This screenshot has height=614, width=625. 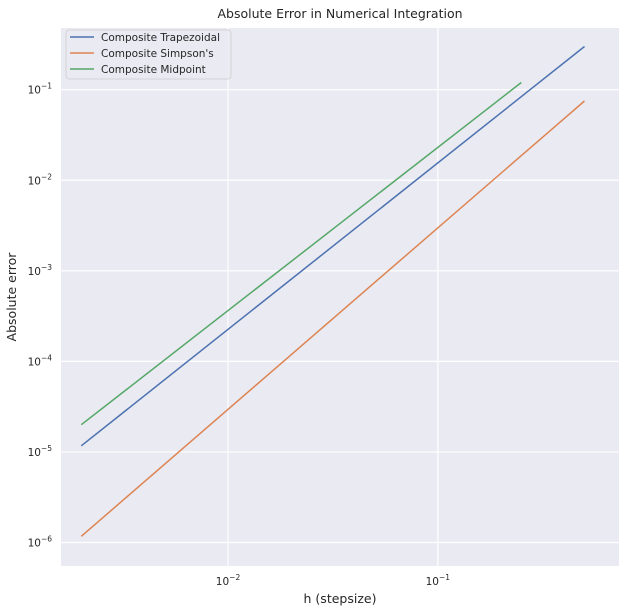 I want to click on chart-title: Absolute Error in Numerical Integration, so click(x=339, y=13).